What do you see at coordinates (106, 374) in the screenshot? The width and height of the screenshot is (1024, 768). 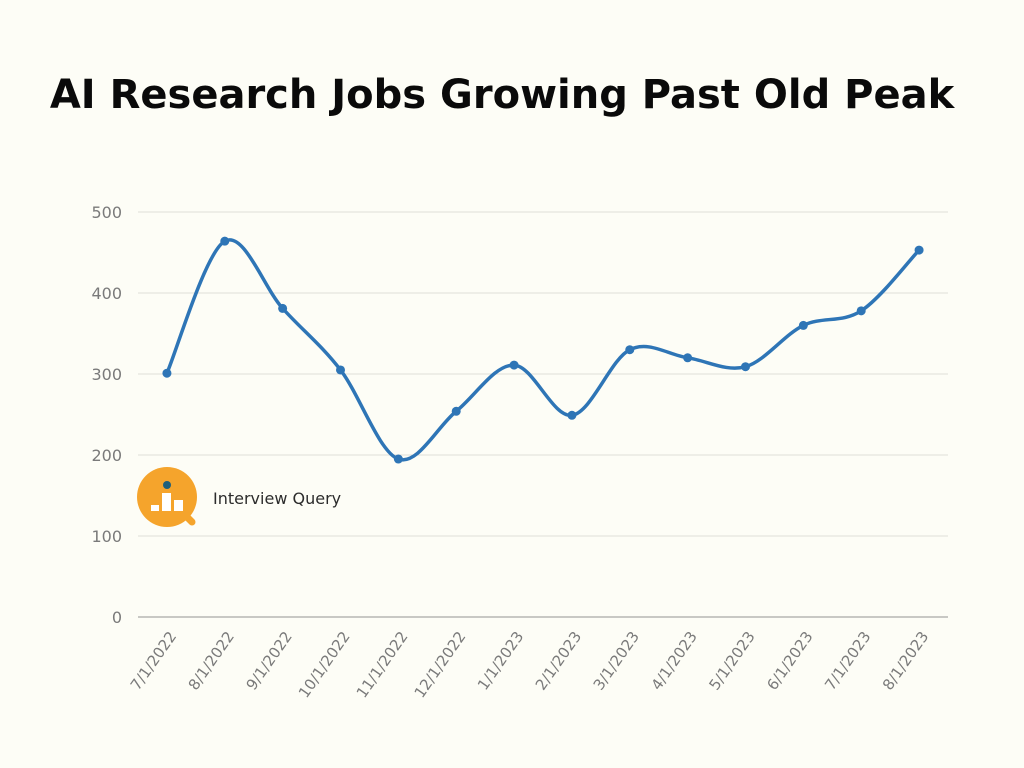 I see `y-tick-label: 300` at bounding box center [106, 374].